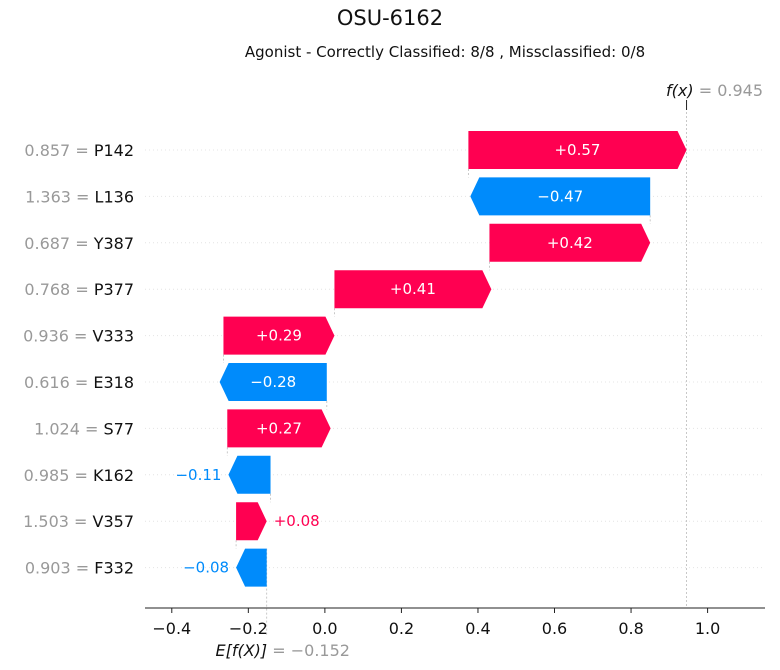  I want to click on feature-value: 0.768 =, so click(58, 289).